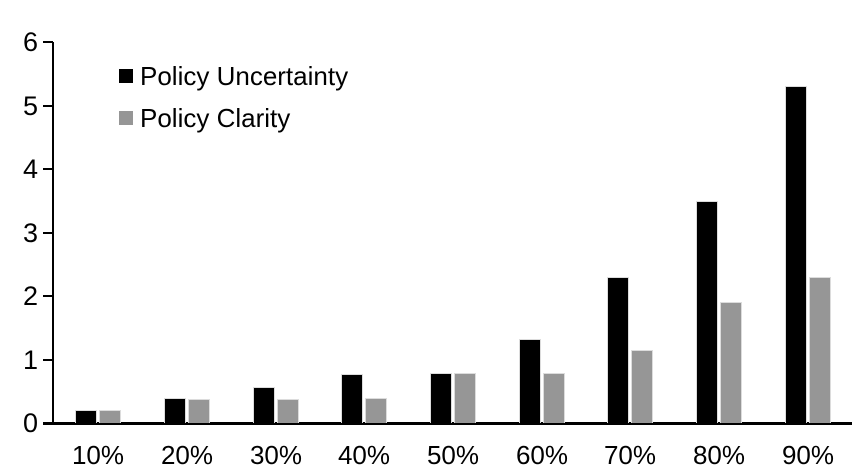  I want to click on x-tick-label-90%: 90%, so click(808, 455).